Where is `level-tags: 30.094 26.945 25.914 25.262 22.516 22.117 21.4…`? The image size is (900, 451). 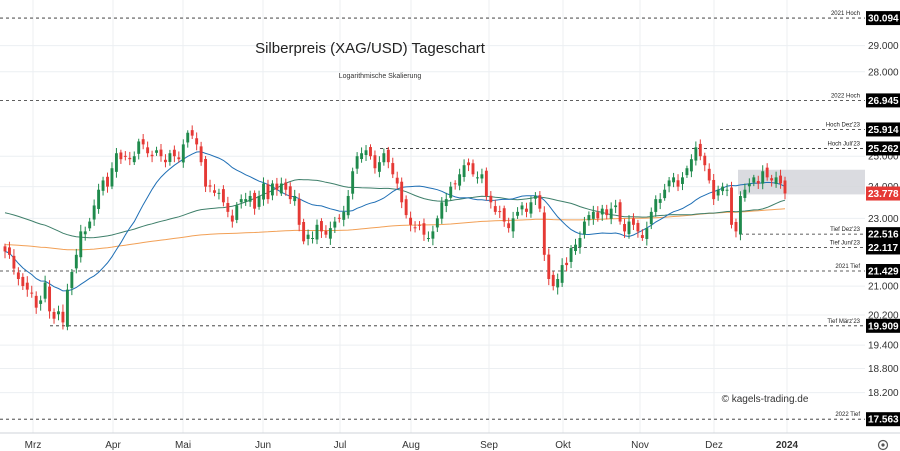
level-tags: 30.094 26.945 25.914 25.262 22.516 22.117 21.4… is located at coordinates (883, 219).